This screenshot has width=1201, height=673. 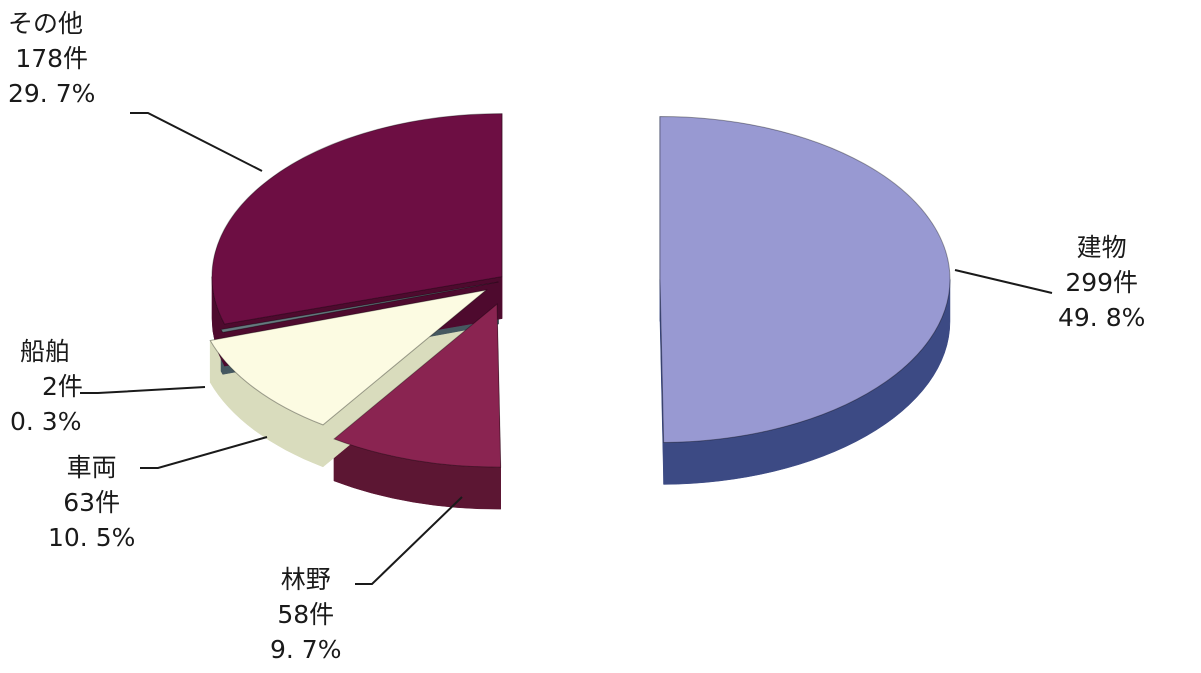 I want to click on label-count: 178件, so click(x=51, y=58).